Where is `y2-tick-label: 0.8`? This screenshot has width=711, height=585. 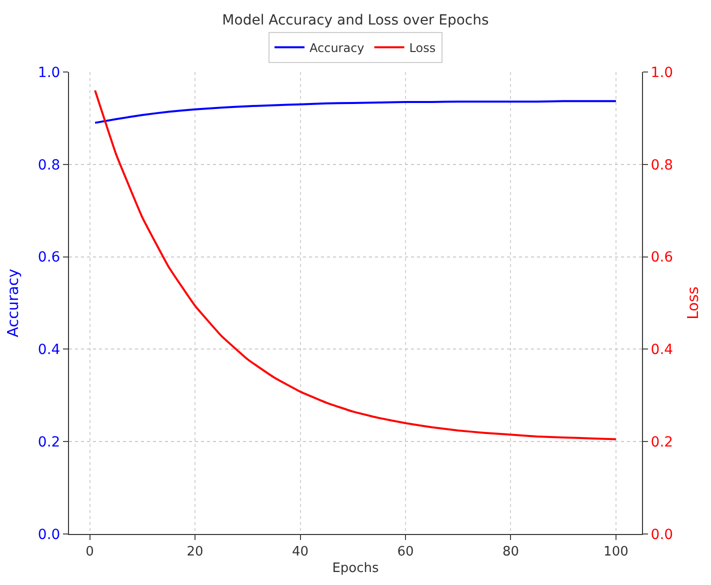
y2-tick-label: 0.8 is located at coordinates (662, 165).